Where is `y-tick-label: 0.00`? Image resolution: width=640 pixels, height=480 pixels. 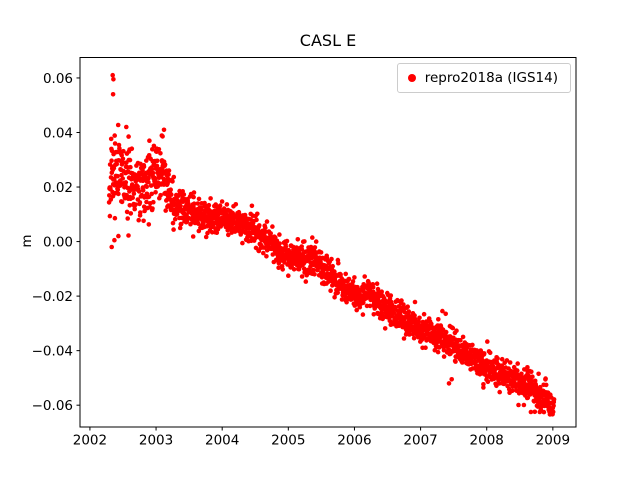
y-tick-label: 0.00 is located at coordinates (58, 242).